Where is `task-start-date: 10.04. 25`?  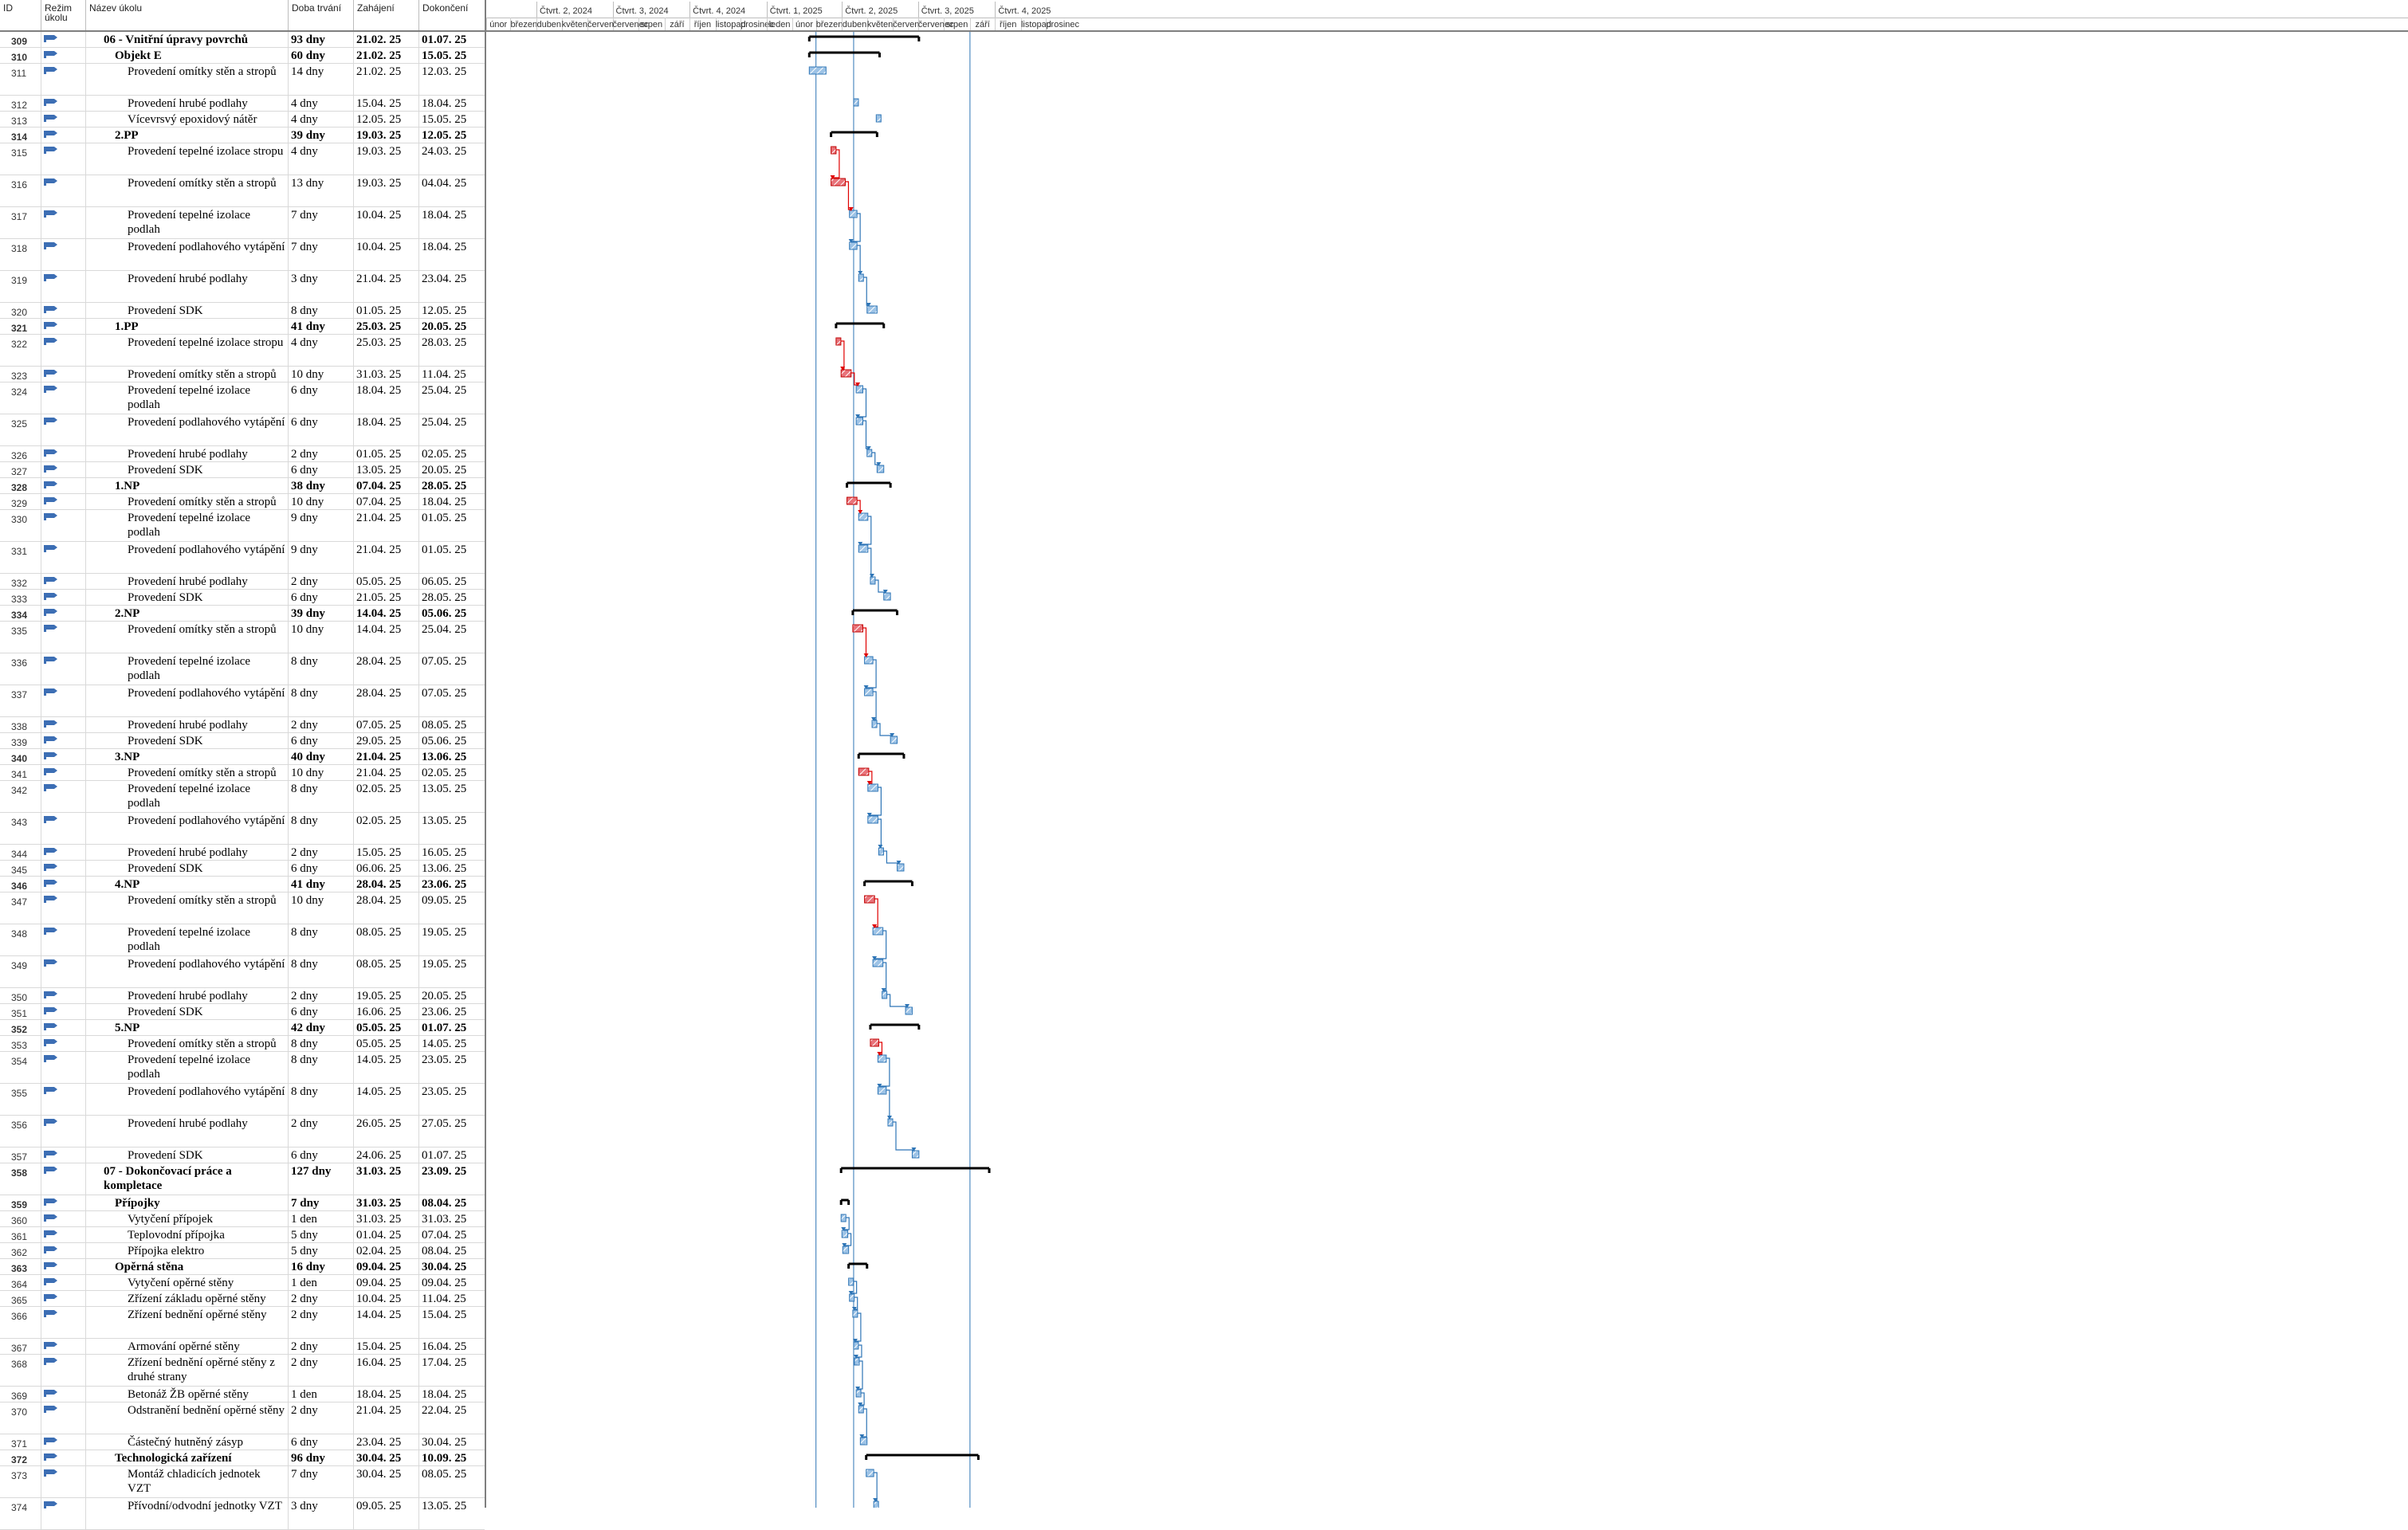
task-start-date: 10.04. 25 is located at coordinates (386, 1298).